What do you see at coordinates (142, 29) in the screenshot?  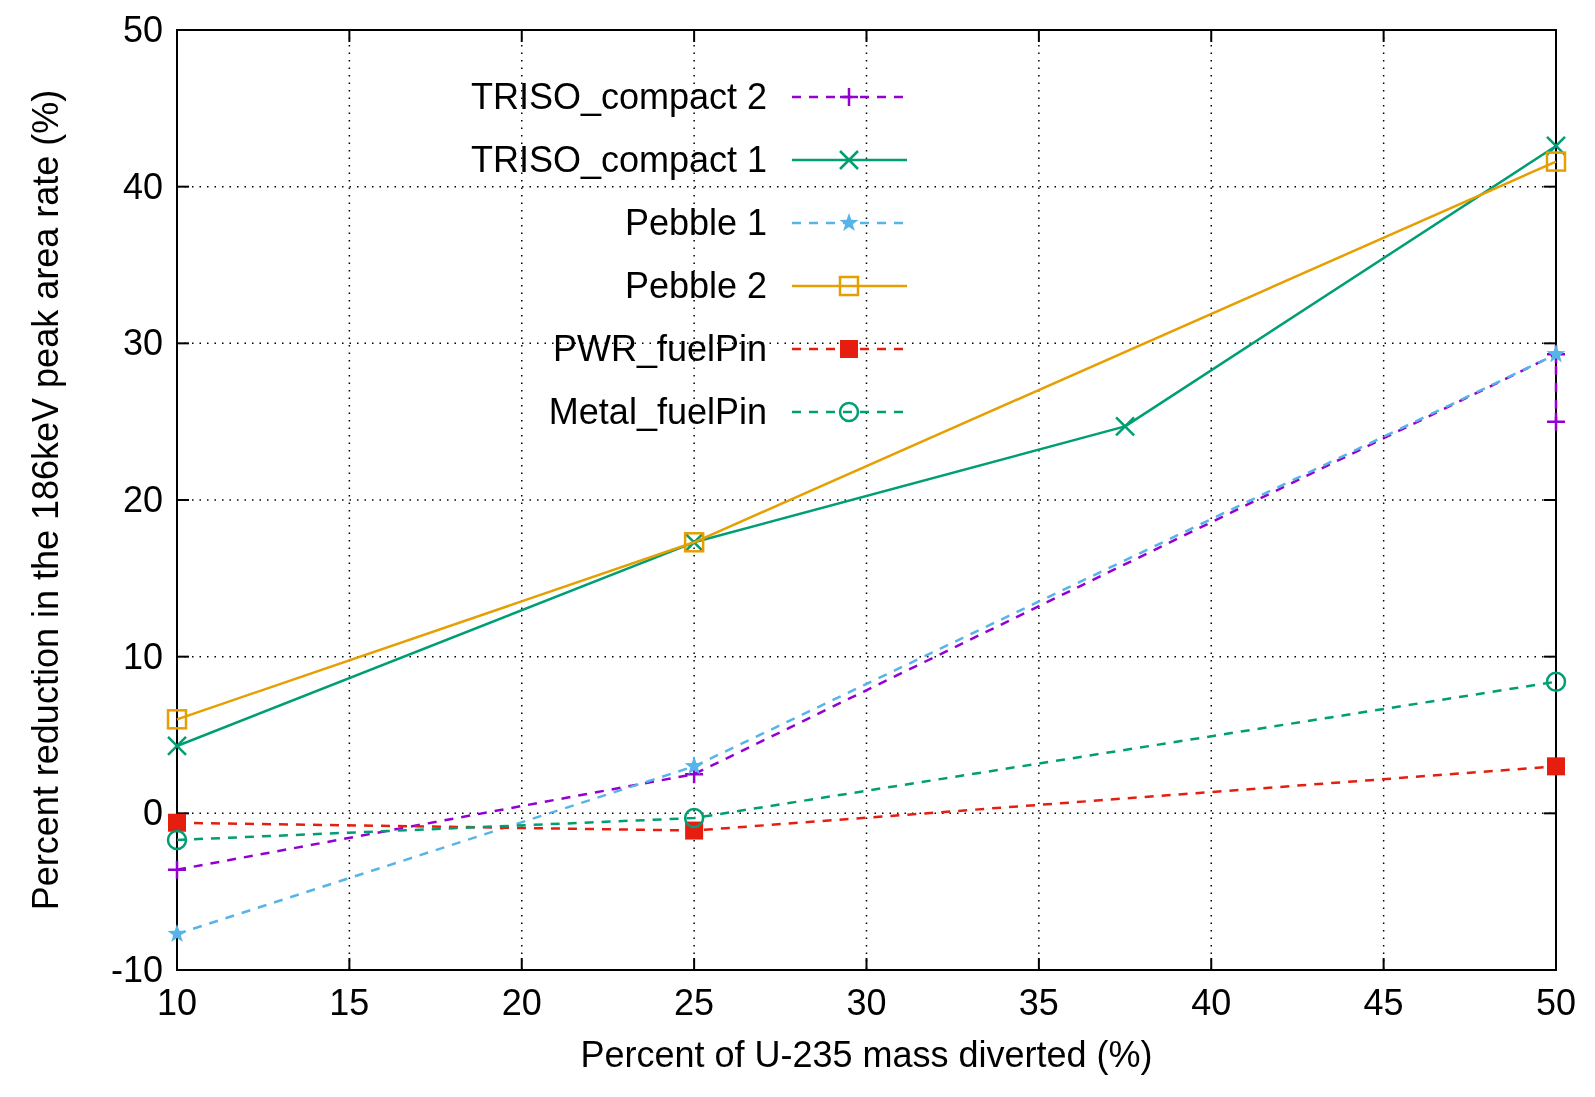 I see `y-tick-label: 50` at bounding box center [142, 29].